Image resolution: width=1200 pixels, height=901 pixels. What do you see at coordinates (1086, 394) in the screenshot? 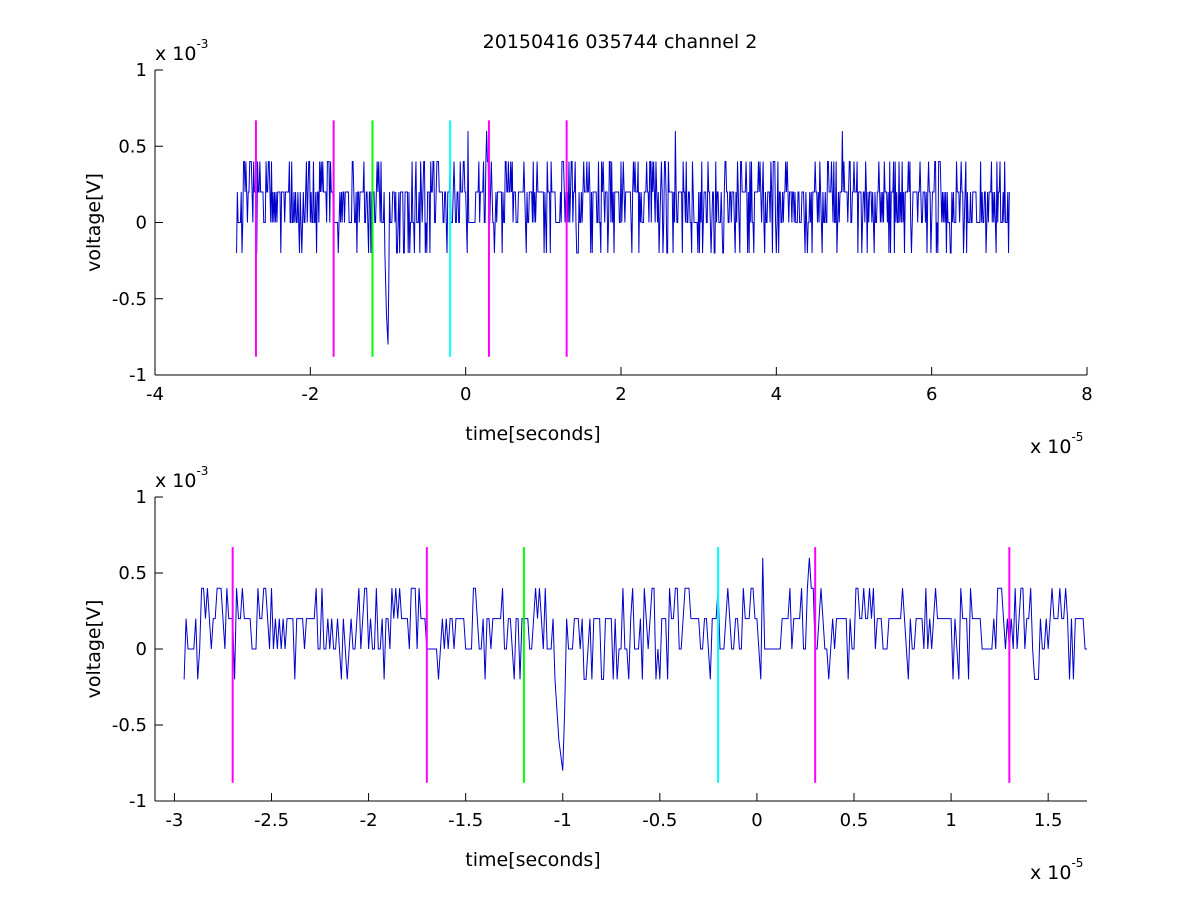
I see `x-tick-label: 8` at bounding box center [1086, 394].